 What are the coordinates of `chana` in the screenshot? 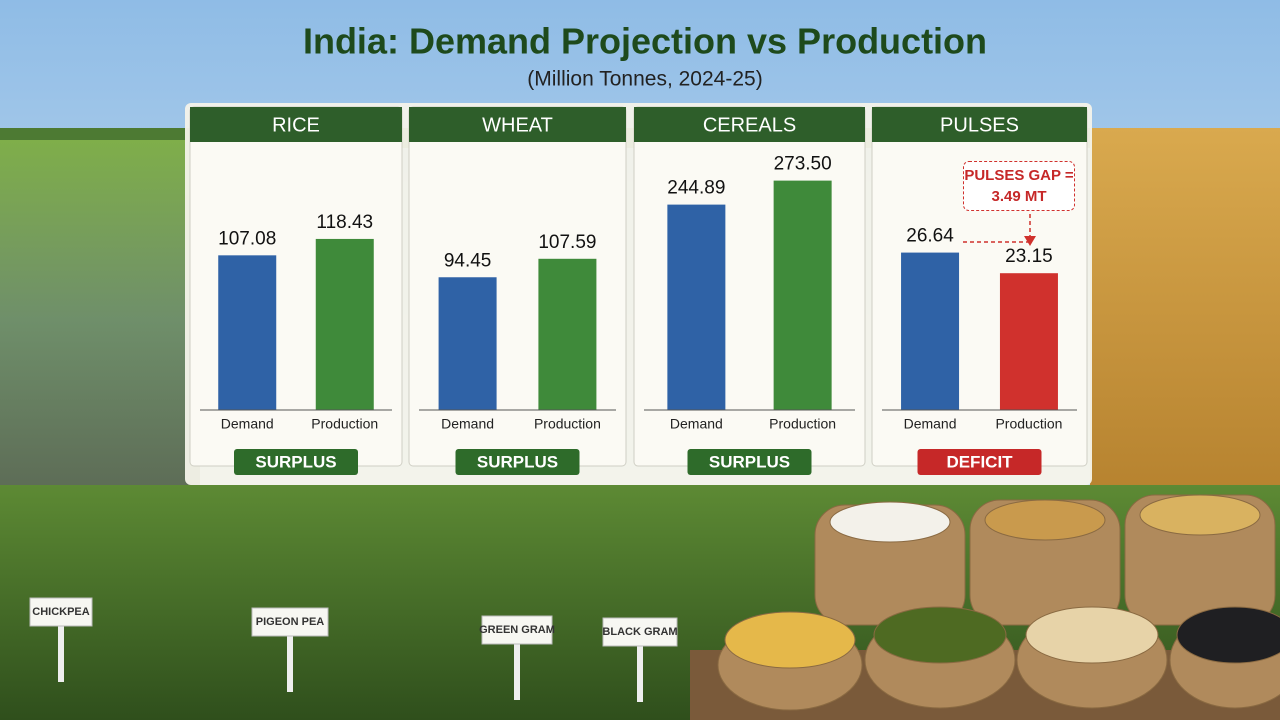 It's located at (790, 640).